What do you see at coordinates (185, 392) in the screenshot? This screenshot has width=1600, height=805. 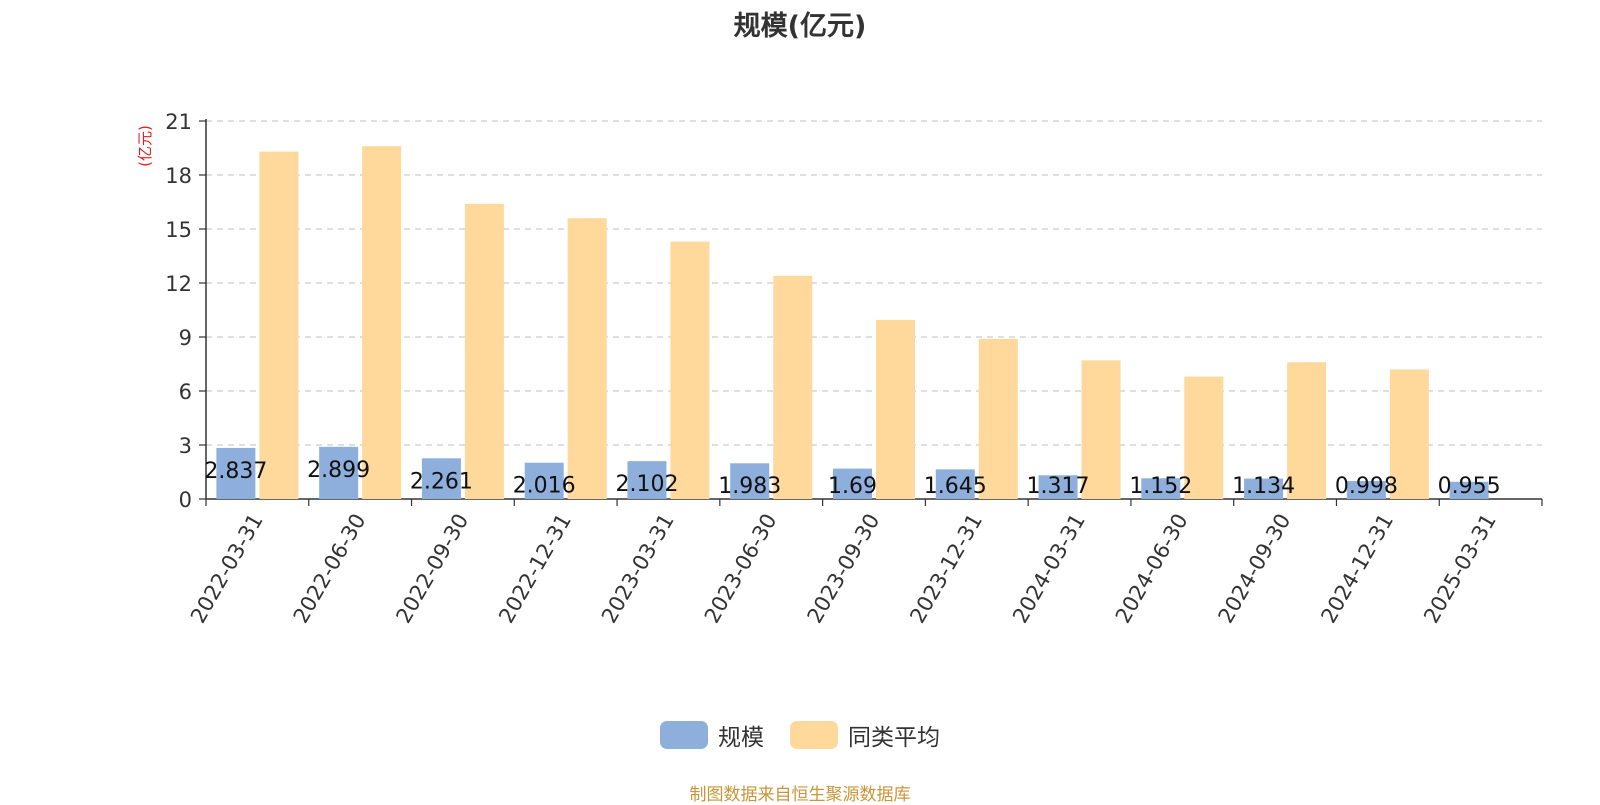 I see `y-tick-label: 6` at bounding box center [185, 392].